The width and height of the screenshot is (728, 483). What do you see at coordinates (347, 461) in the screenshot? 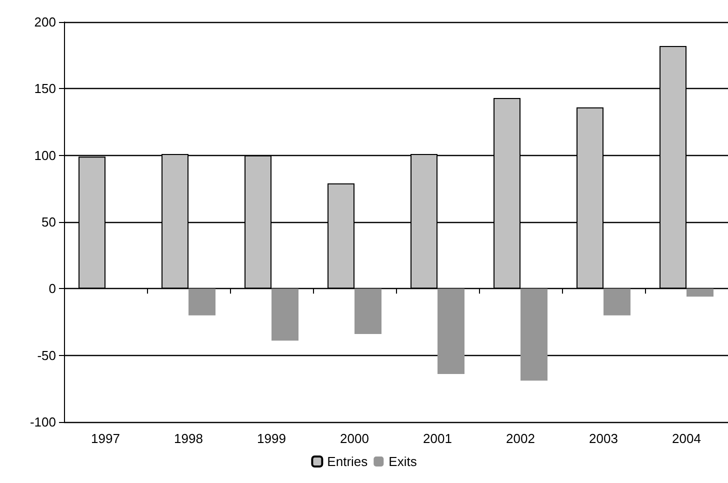
I see `legend-label: Entries` at bounding box center [347, 461].